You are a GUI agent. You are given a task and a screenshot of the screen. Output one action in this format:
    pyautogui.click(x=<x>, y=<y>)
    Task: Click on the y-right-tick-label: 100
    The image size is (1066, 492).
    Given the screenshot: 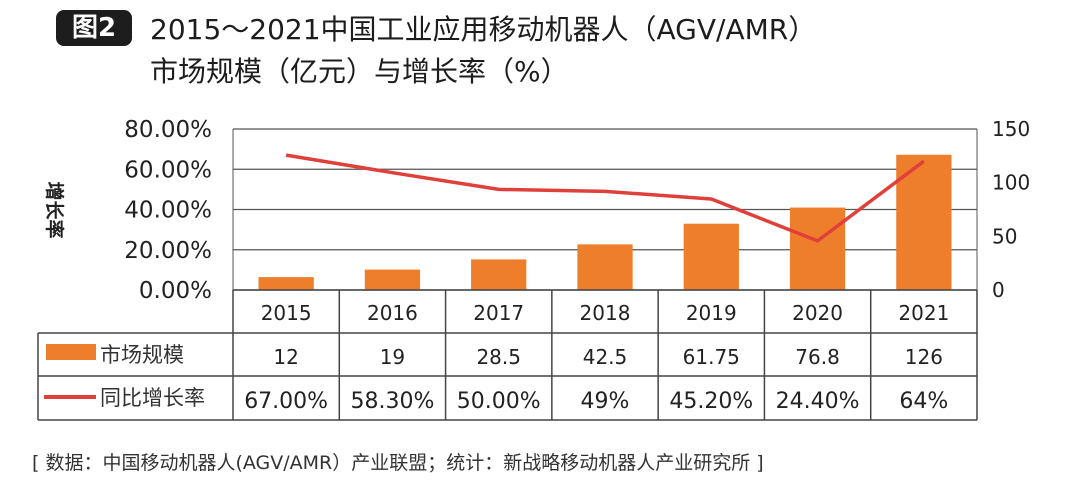 What is the action you would take?
    pyautogui.click(x=1011, y=183)
    